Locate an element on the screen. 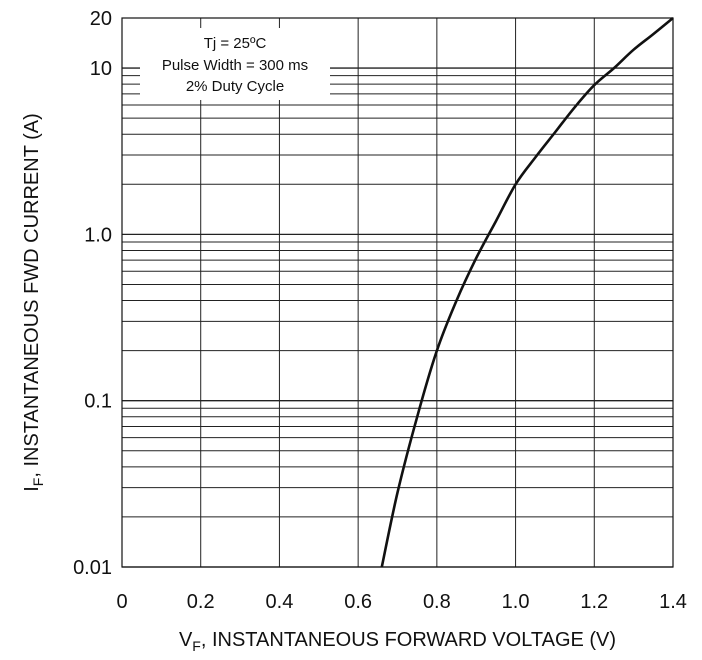 Image resolution: width=702 pixels, height=660 pixels. annotation-background is located at coordinates (235, 64).